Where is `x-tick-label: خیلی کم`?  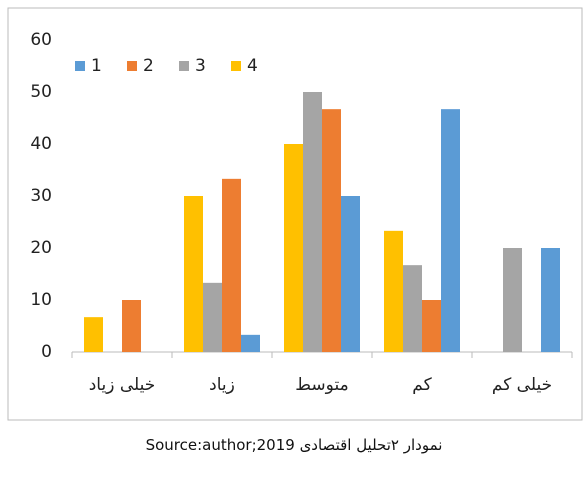 x-tick-label: خیلی کم is located at coordinates (522, 385).